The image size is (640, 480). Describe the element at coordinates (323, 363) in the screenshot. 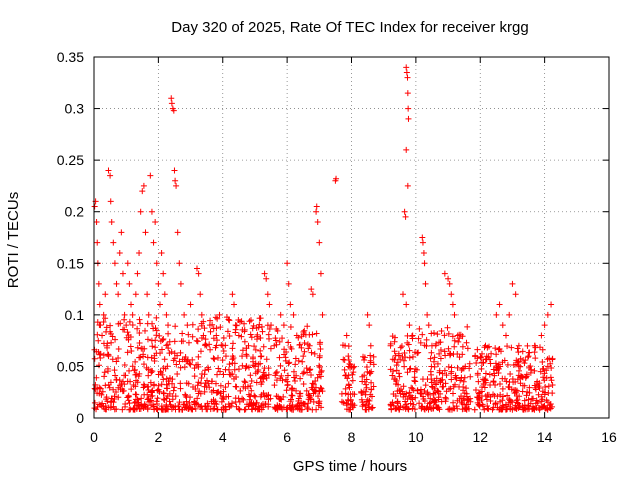

I see `dense-point-cloud` at that location.